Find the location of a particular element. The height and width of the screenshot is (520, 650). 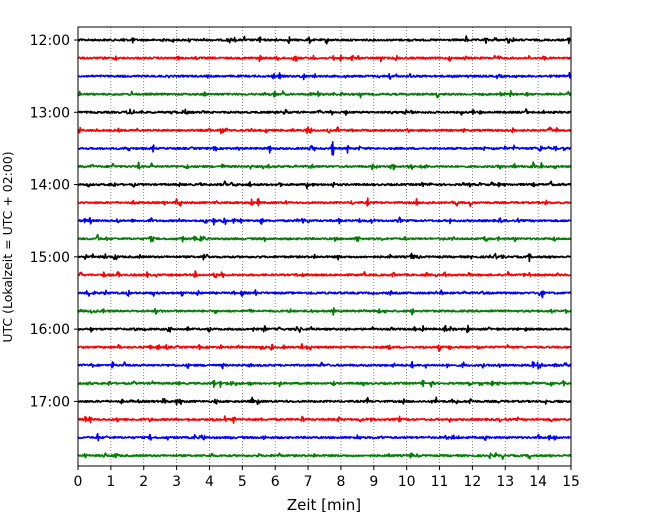

x-axis-label: Zeit [min] is located at coordinates (324, 505).